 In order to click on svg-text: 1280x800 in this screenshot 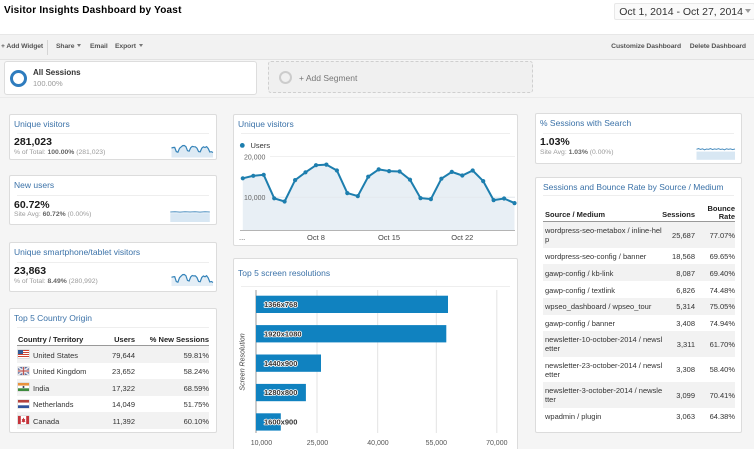, I will do `click(280, 392)`.